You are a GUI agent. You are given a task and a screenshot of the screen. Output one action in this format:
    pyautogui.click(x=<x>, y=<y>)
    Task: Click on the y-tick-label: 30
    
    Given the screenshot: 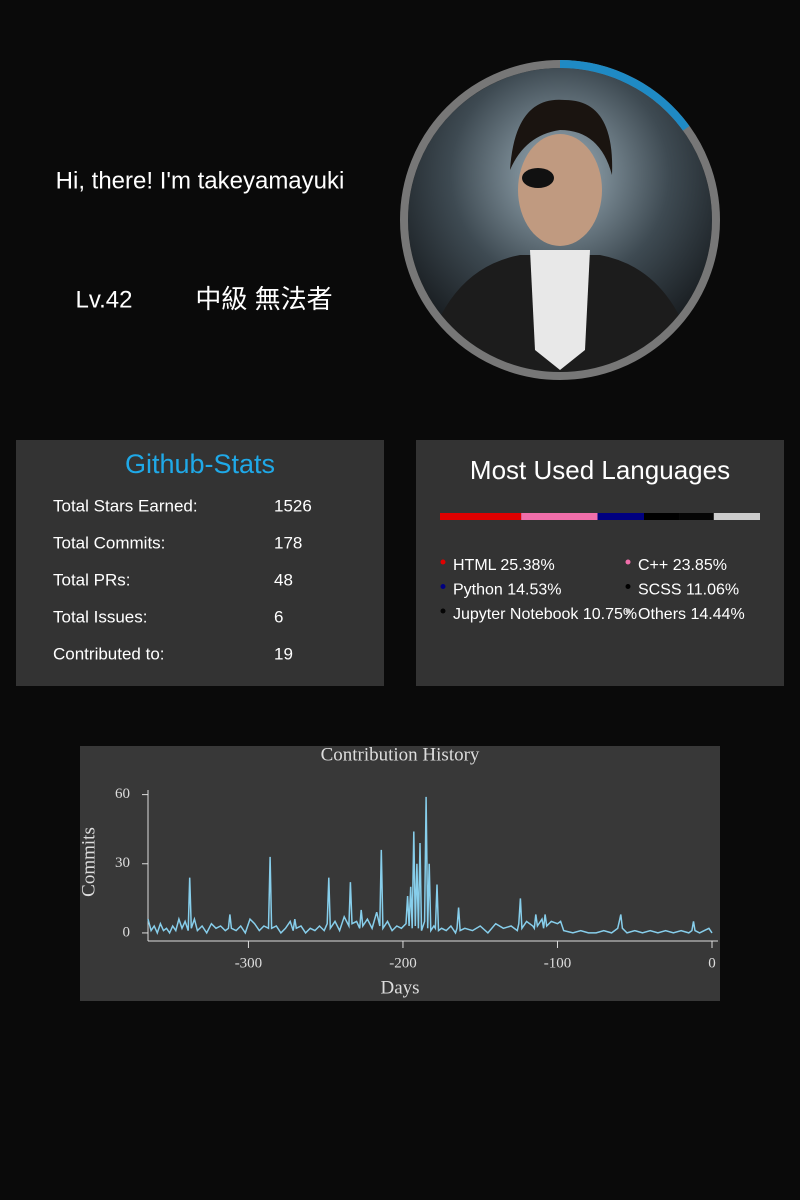 What is the action you would take?
    pyautogui.click(x=122, y=863)
    